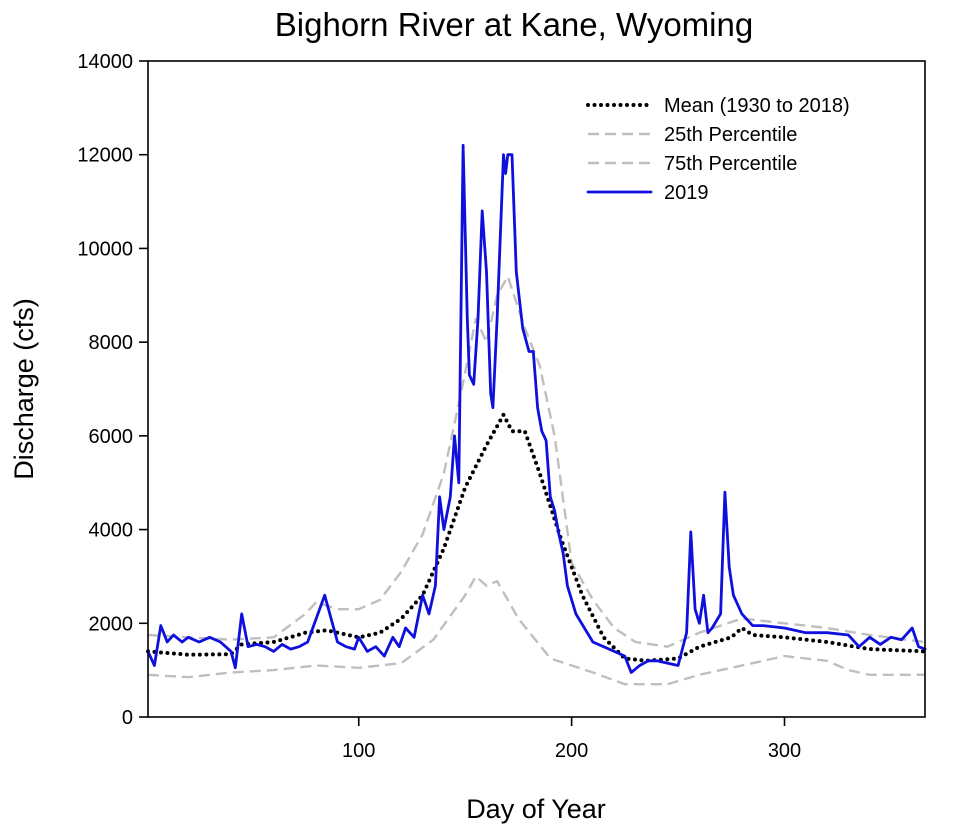 This screenshot has height=829, width=960. I want to click on y-tick-label: 10000, so click(105, 249).